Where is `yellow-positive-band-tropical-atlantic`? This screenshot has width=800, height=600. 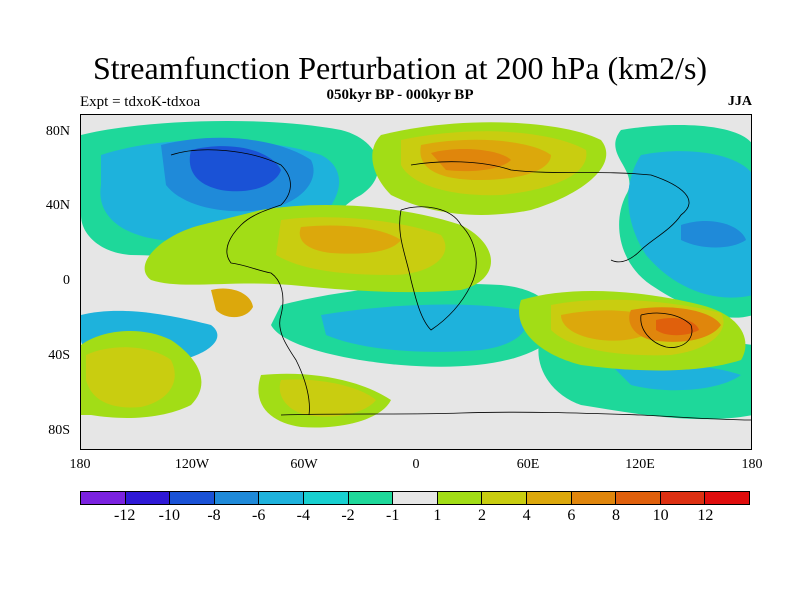
yellow-positive-band-tropical-atlantic is located at coordinates (317, 261).